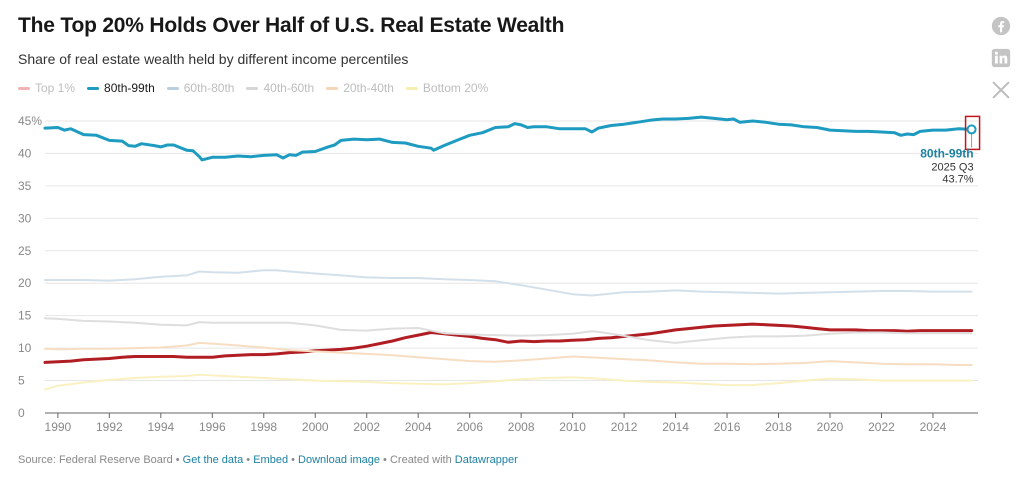  I want to click on y-tick-label: 0, so click(21, 413).